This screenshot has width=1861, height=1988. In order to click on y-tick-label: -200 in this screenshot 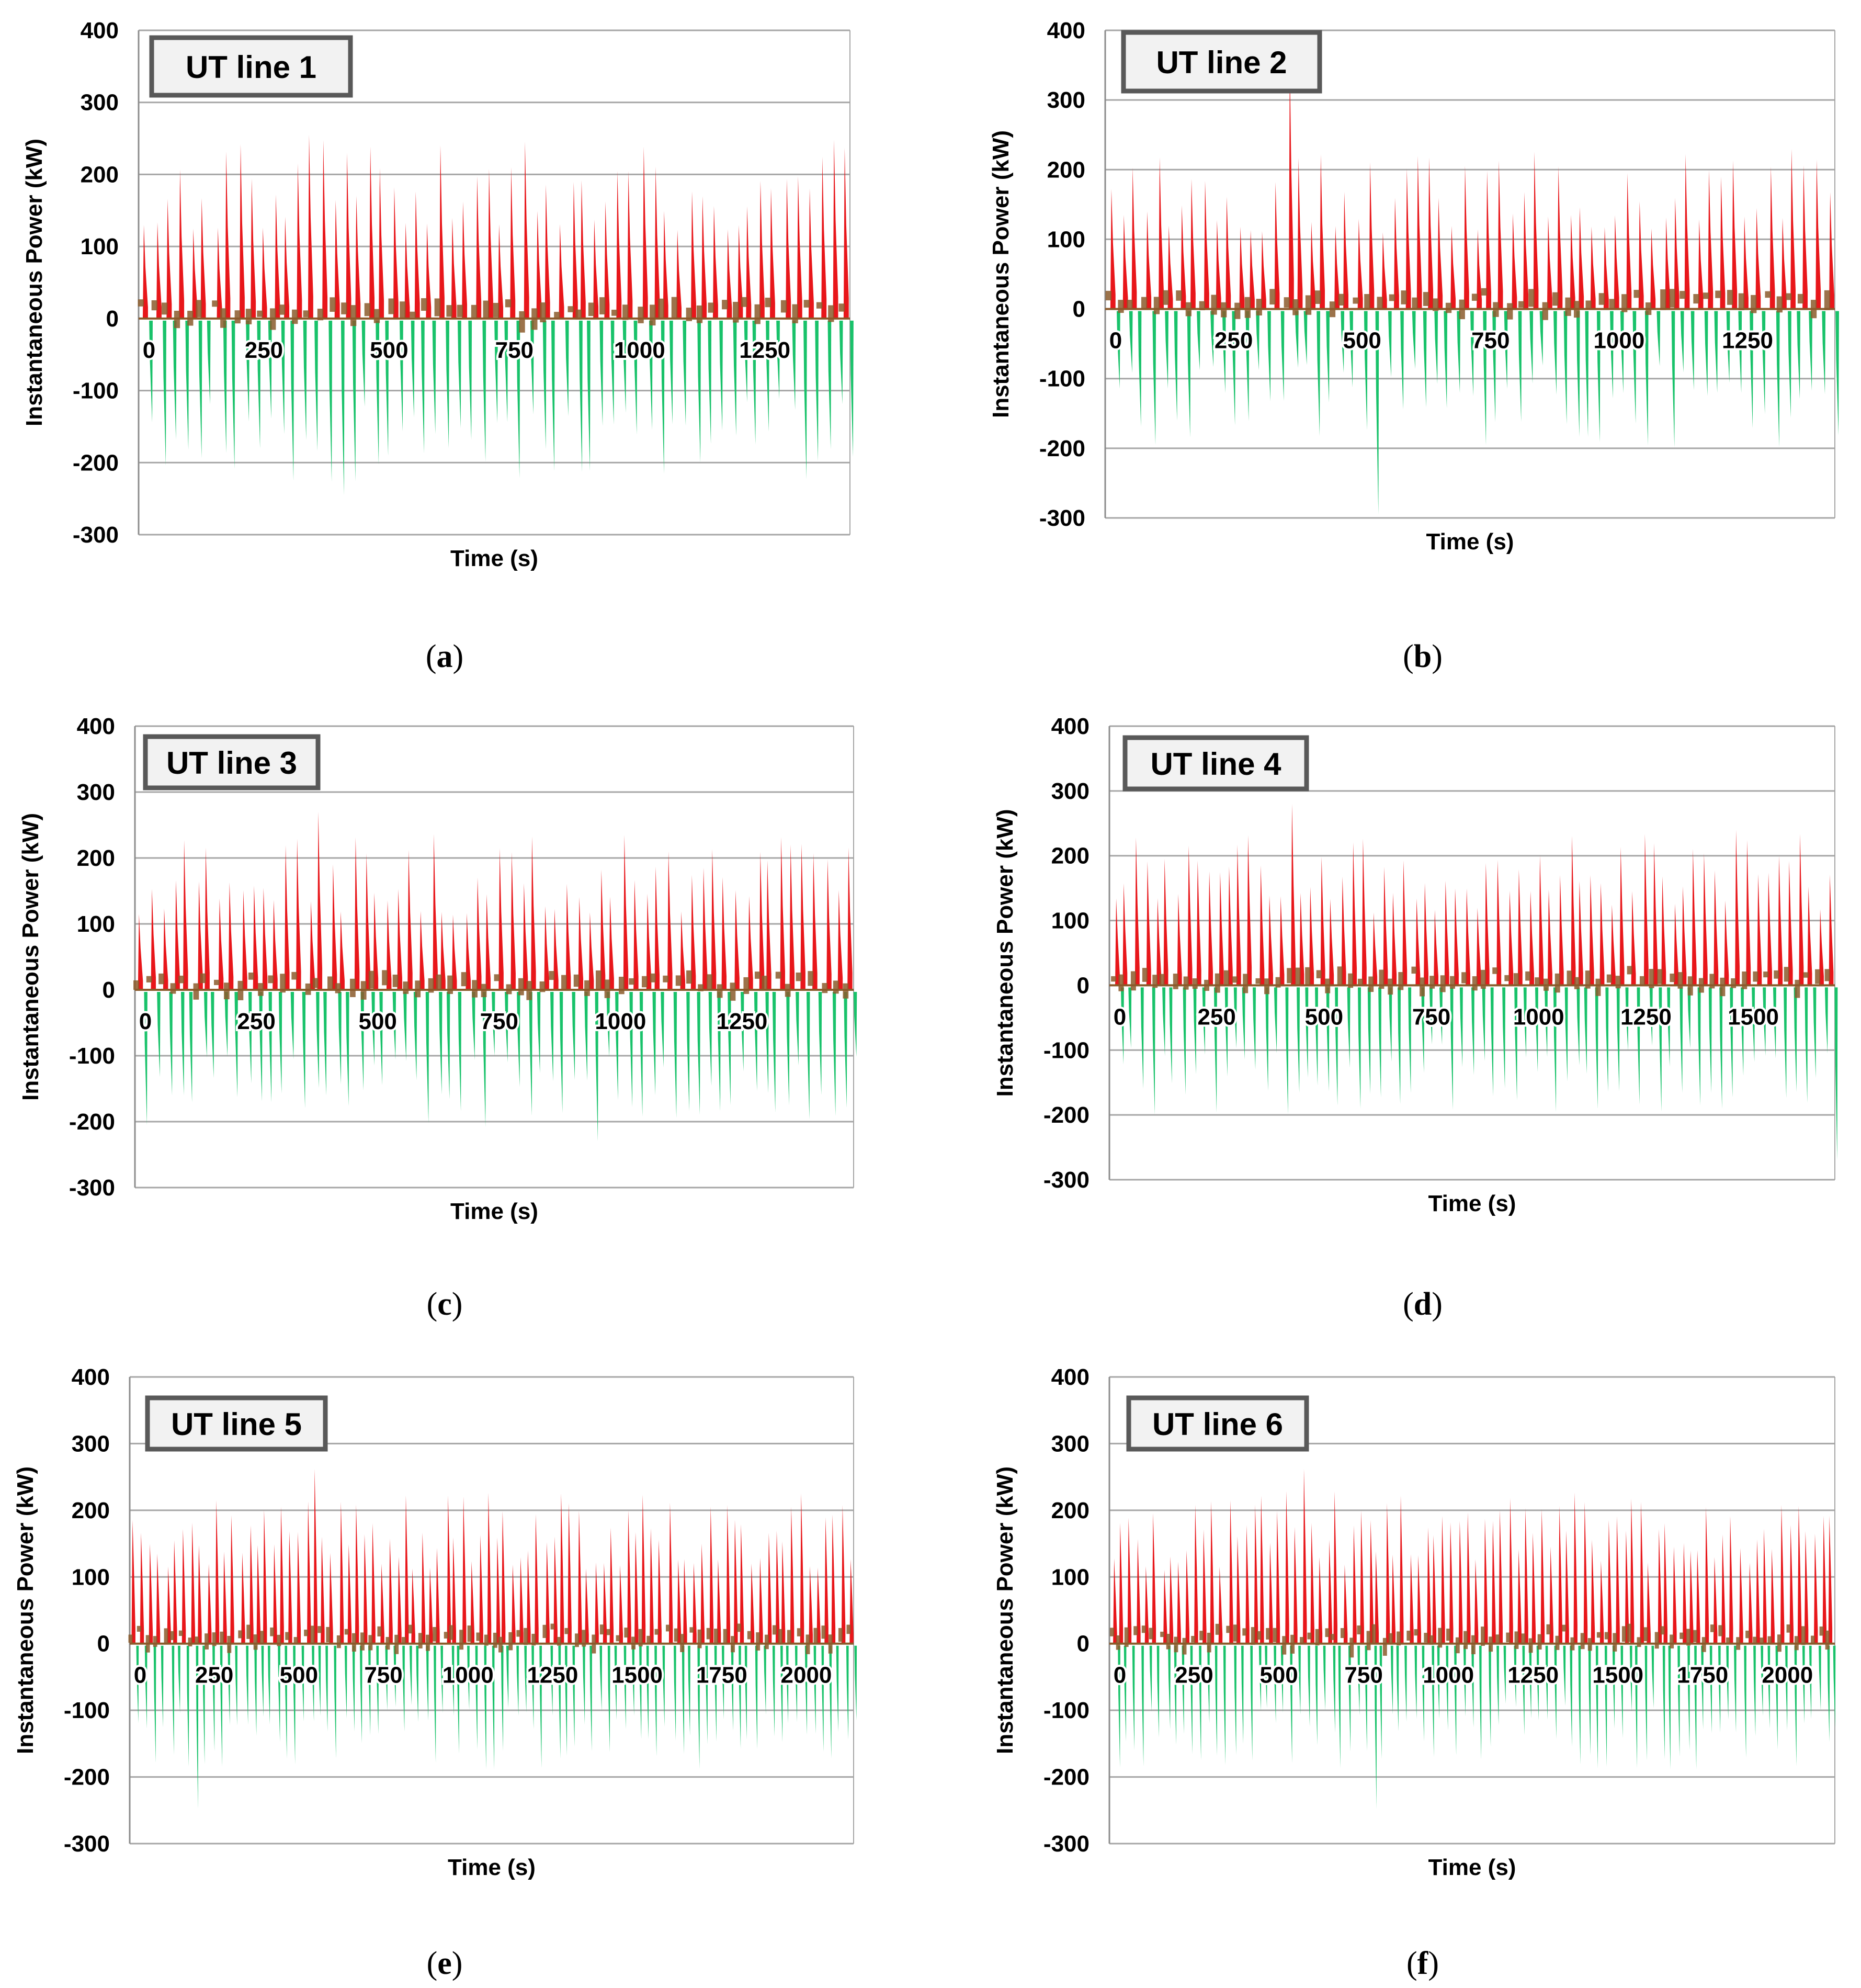, I will do `click(87, 1778)`.